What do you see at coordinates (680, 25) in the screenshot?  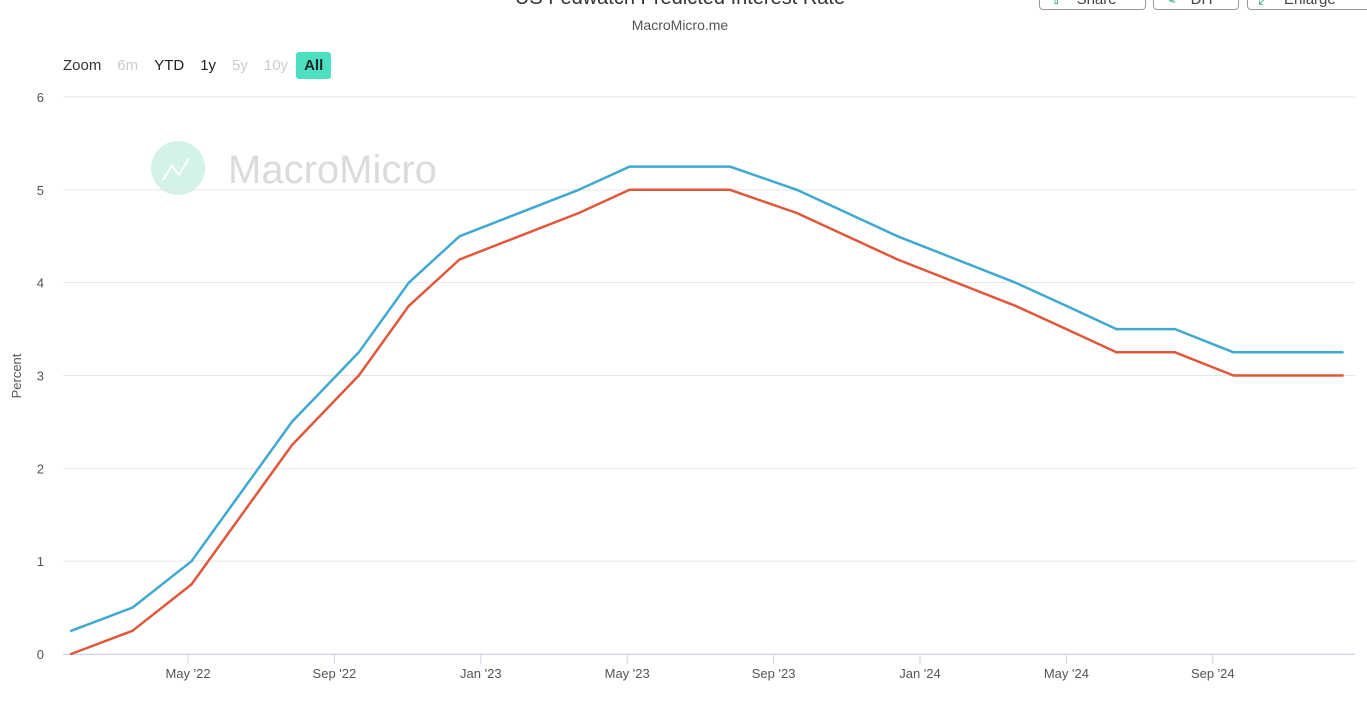 I see `chart-subtitle: MacroMicro.me` at bounding box center [680, 25].